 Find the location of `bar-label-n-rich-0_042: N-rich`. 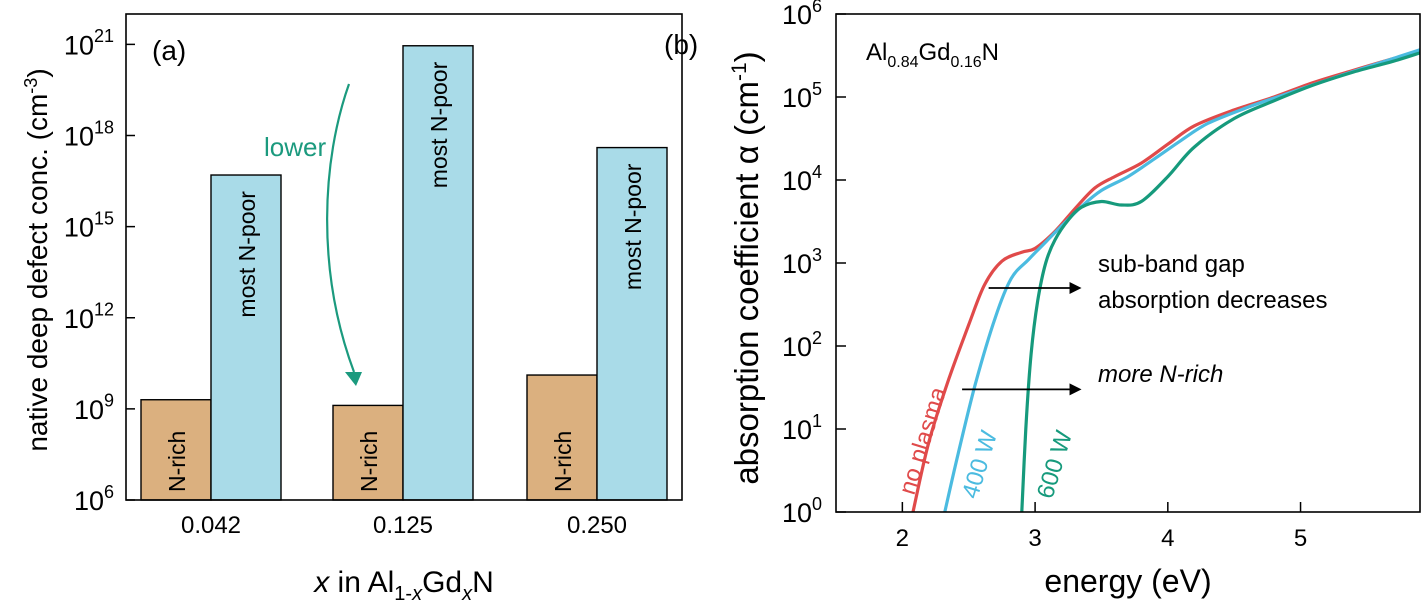

bar-label-n-rich-0_042: N-rich is located at coordinates (177, 461).